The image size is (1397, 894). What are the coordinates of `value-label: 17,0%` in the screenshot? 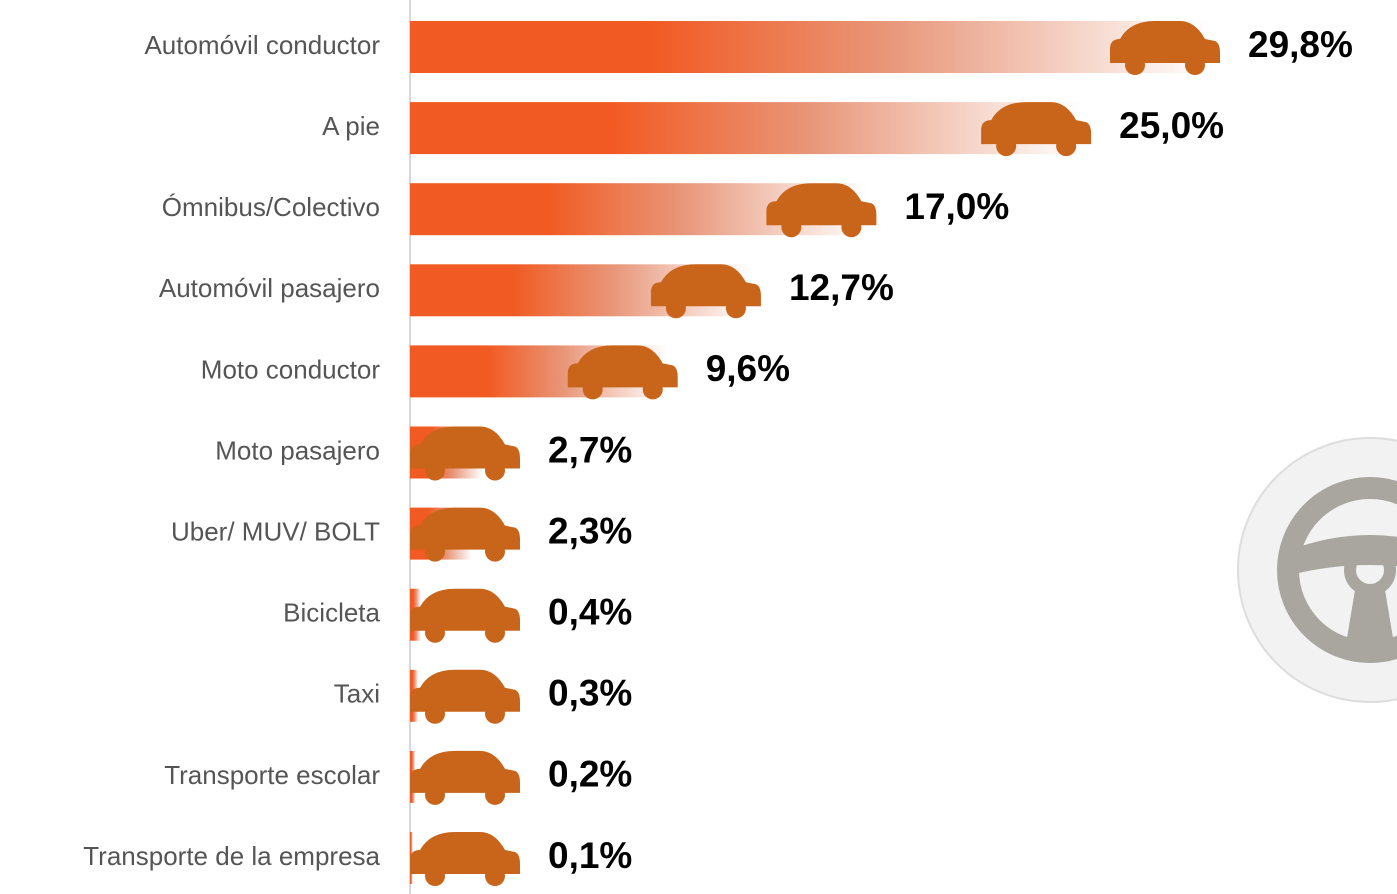 It's located at (956, 206).